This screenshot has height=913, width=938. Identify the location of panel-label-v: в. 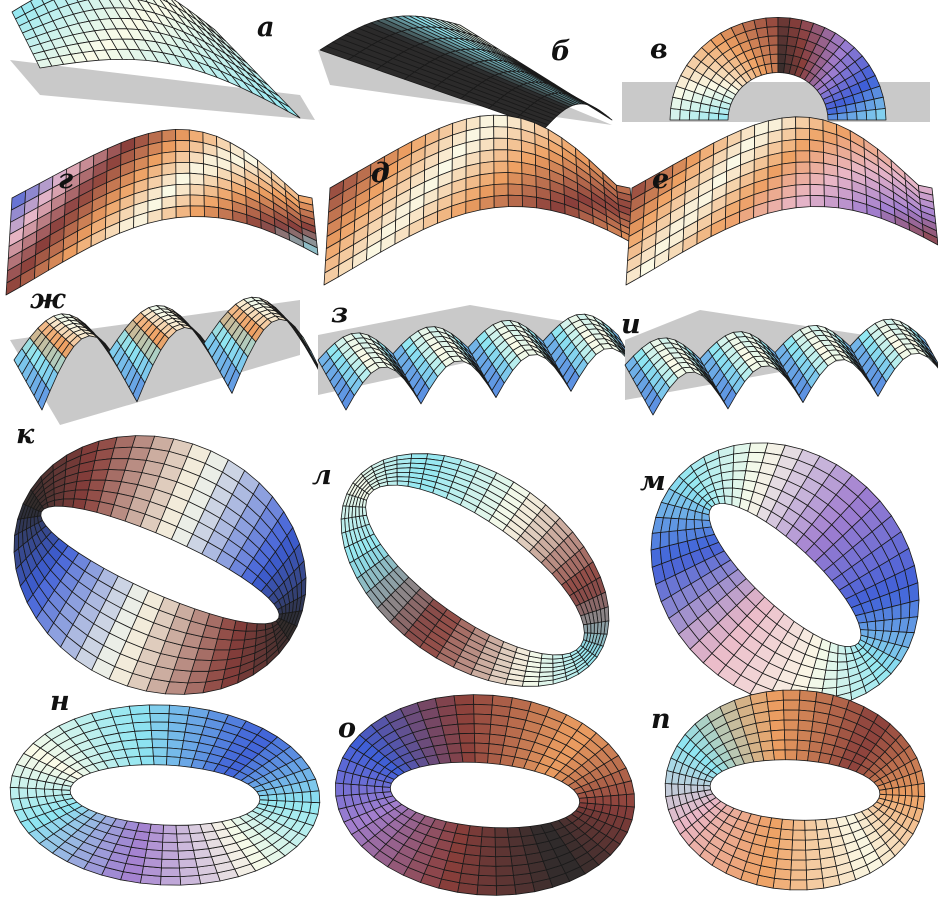
(659, 49).